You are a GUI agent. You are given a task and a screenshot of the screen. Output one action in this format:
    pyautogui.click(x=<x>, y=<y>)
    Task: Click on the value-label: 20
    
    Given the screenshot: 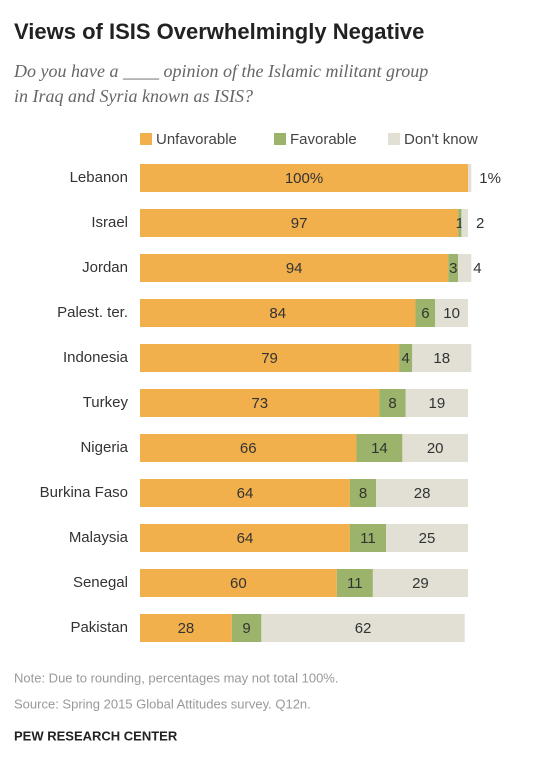 What is the action you would take?
    pyautogui.click(x=435, y=448)
    